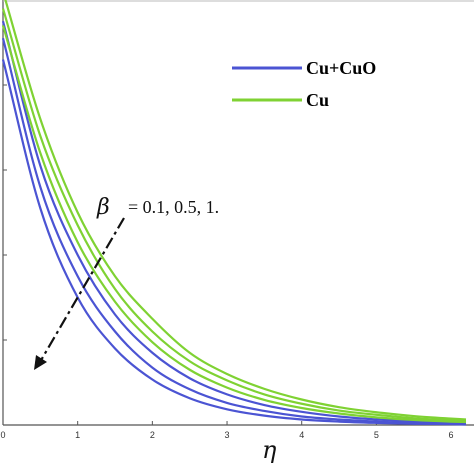 The width and height of the screenshot is (474, 474). I want to click on x-tick-label-5: 5, so click(376, 435).